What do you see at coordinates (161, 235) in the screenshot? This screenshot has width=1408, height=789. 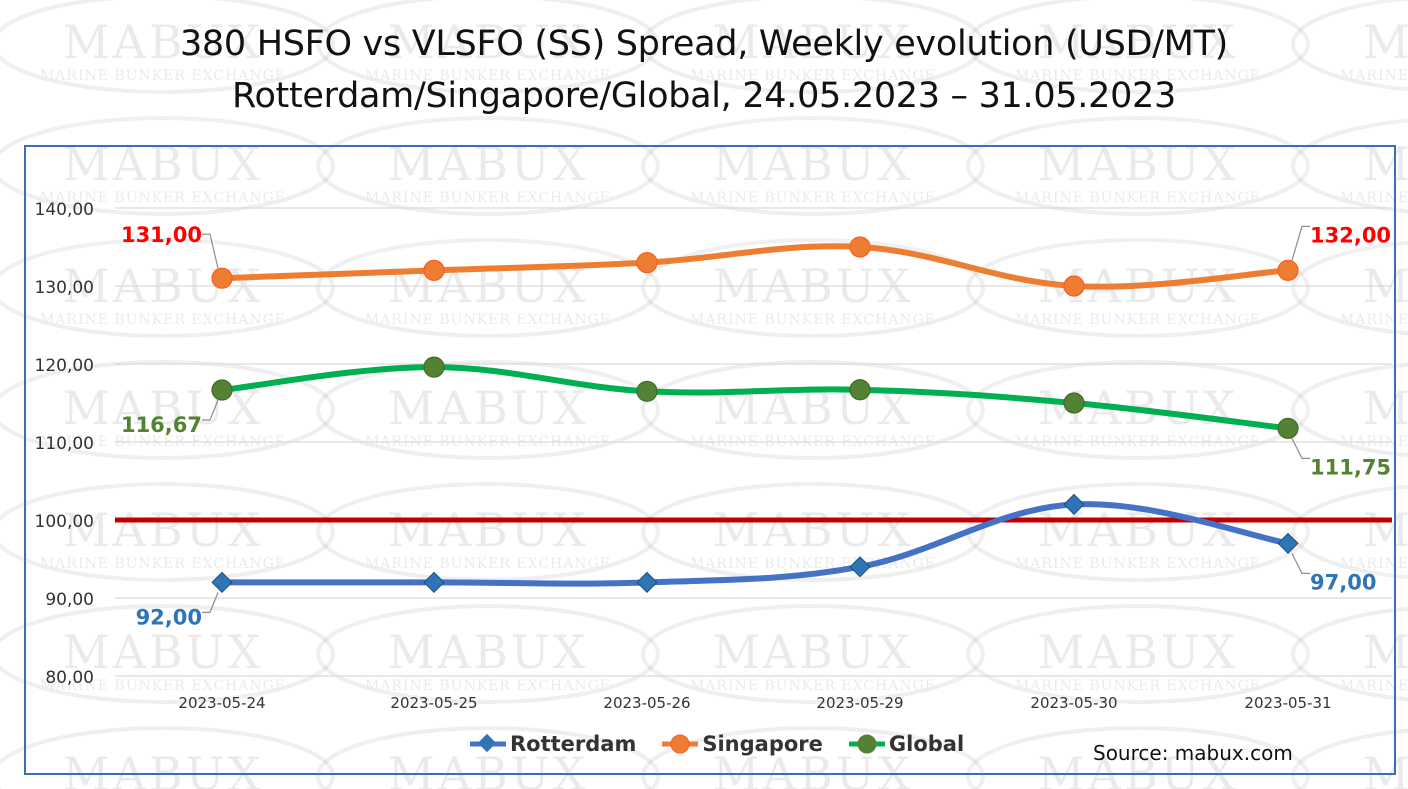 I see `data-label-singapore: 131,00` at bounding box center [161, 235].